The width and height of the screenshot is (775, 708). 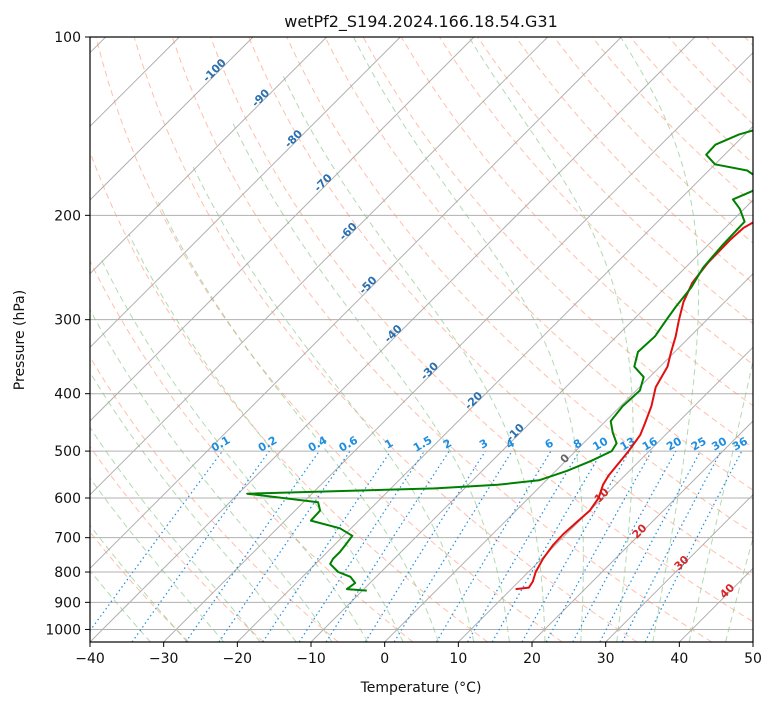 I want to click on x-tick-label: −10, so click(x=311, y=659).